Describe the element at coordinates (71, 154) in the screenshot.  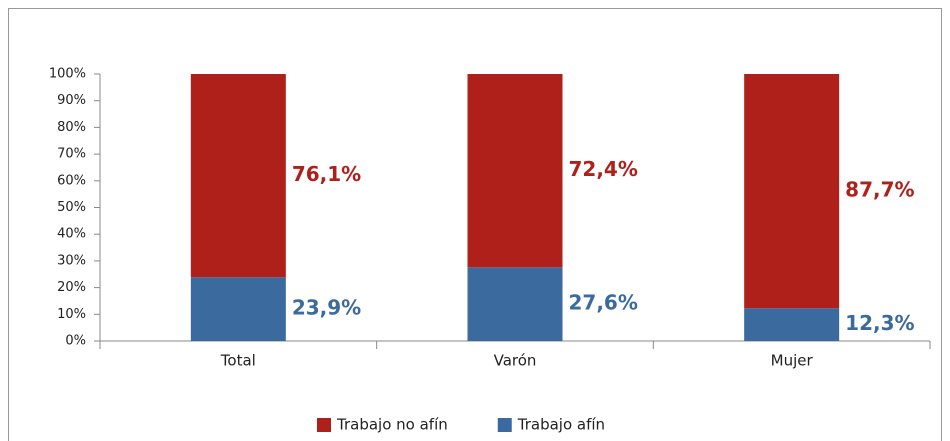
I see `y-tick-label: 70%` at that location.